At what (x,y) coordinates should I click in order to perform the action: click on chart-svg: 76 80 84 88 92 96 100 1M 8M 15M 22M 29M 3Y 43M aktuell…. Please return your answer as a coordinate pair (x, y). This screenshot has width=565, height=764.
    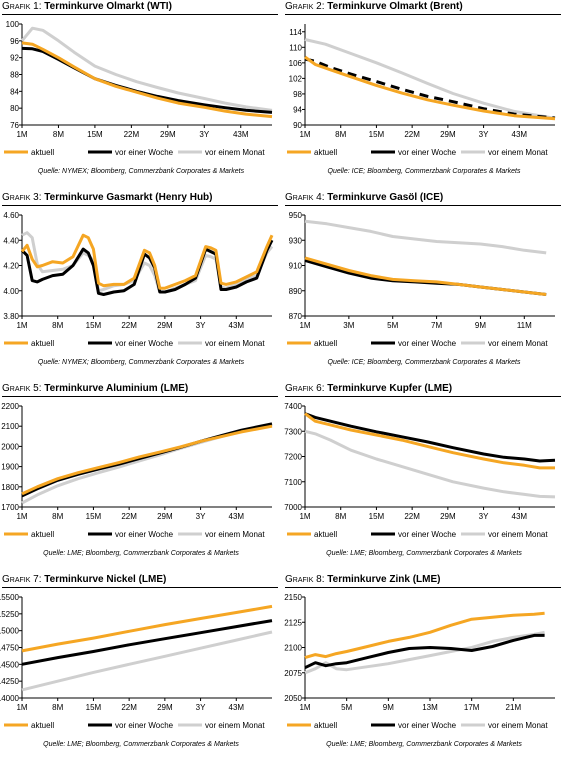
    Looking at the image, I should click on (138, 88).